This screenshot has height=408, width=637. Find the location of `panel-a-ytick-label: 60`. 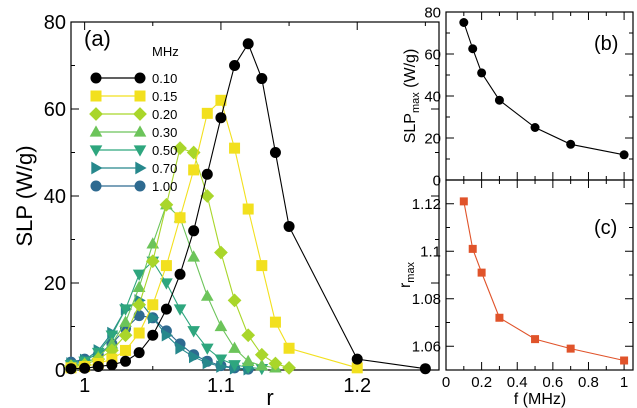

panel-a-ytick-label: 60 is located at coordinates (55, 110).